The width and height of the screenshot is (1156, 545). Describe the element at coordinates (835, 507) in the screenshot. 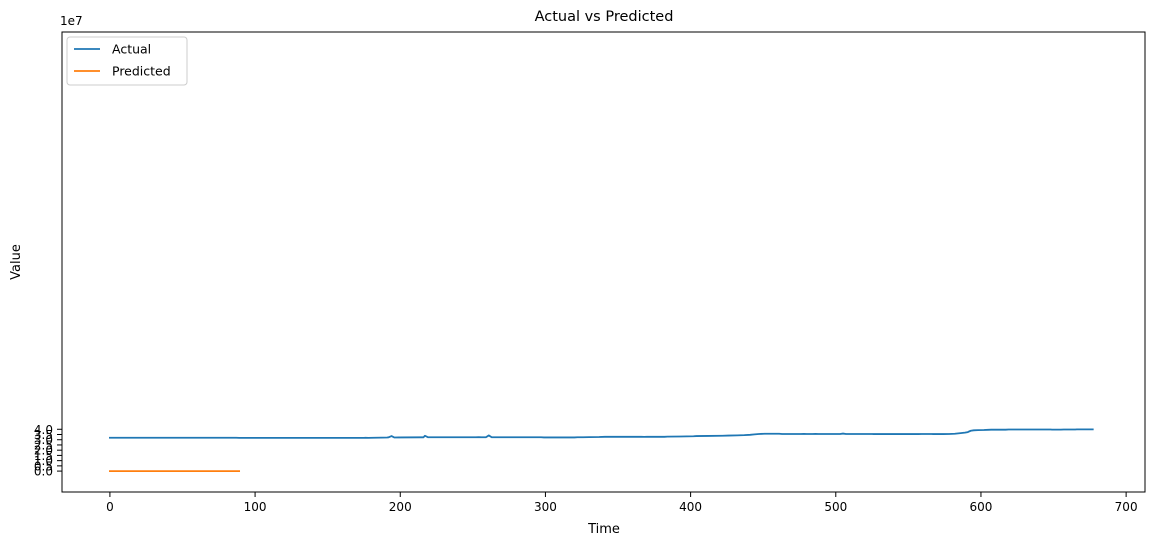

I see `x-tick-label: 500` at that location.